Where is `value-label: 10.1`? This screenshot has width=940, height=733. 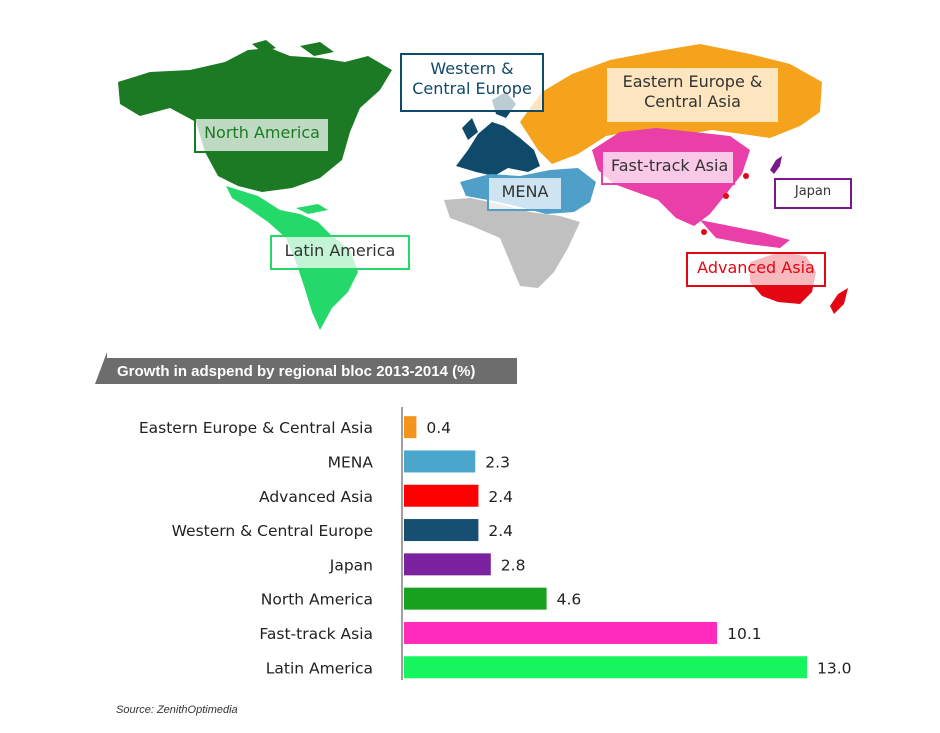
value-label: 10.1 is located at coordinates (744, 634).